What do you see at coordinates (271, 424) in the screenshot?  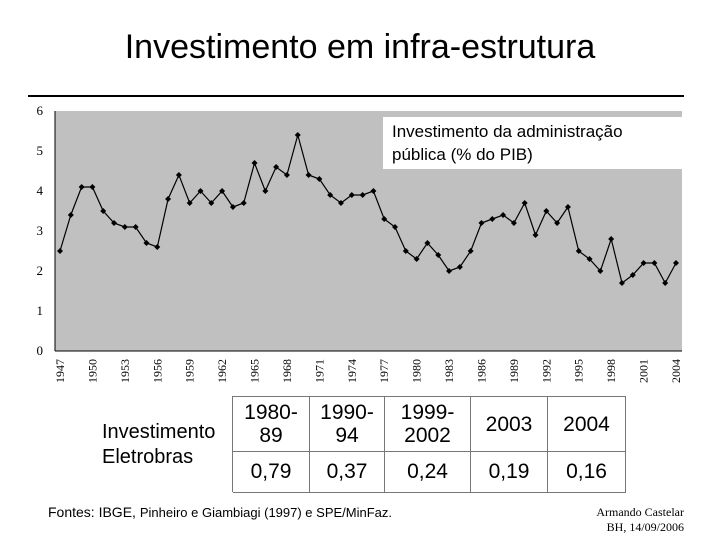 I see `table-header-cell: 1980- 89` at bounding box center [271, 424].